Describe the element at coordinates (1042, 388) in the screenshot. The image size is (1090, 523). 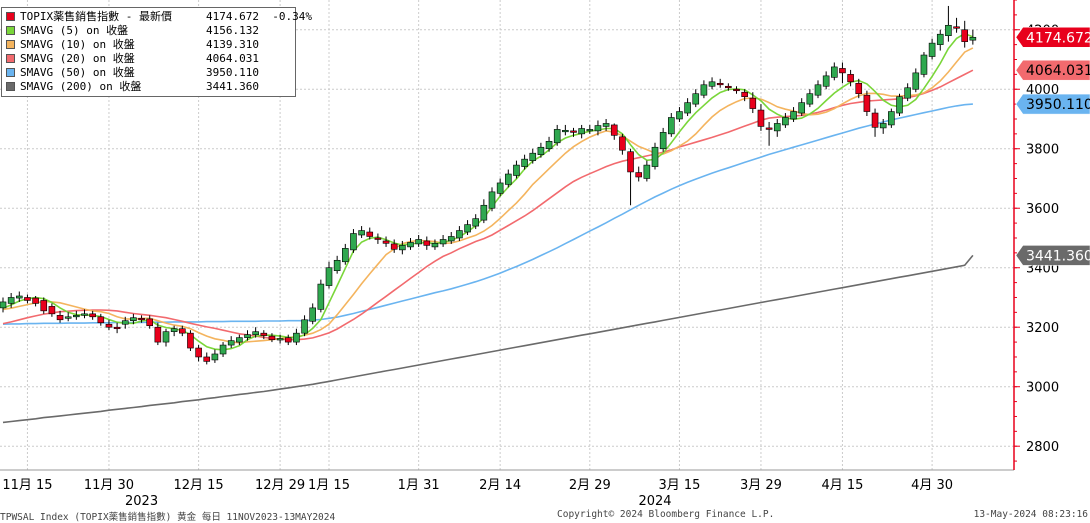
I see `y-tick-label: 3000` at that location.